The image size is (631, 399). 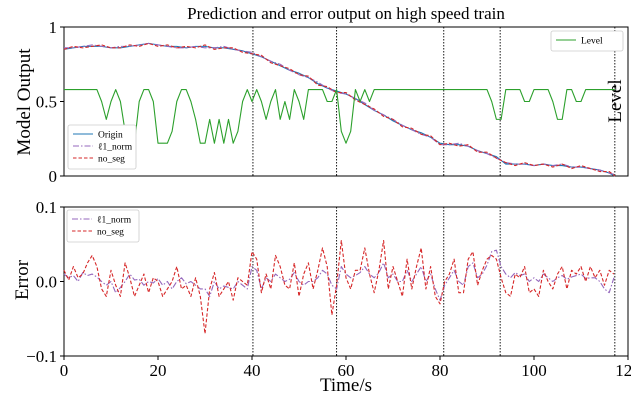 I want to click on series-line-1-norm, so click(x=339, y=275).